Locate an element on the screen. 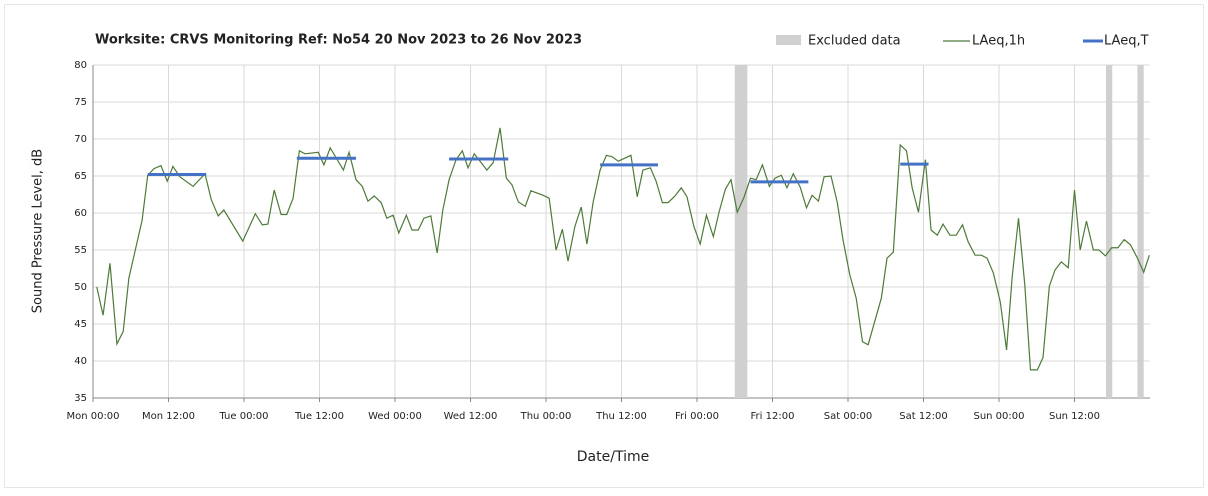  x-tick-label: Mon 00:00 is located at coordinates (92, 416).